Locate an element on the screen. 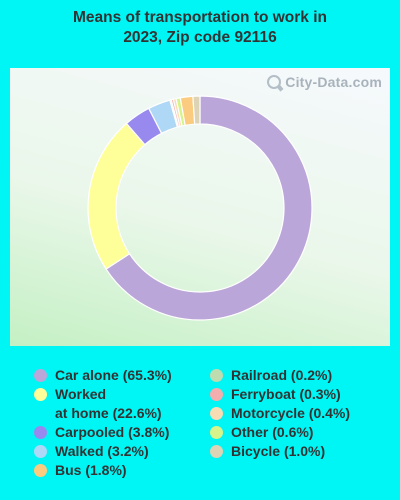 The height and width of the screenshot is (500, 400). legend-label: Walked is located at coordinates (79, 451).